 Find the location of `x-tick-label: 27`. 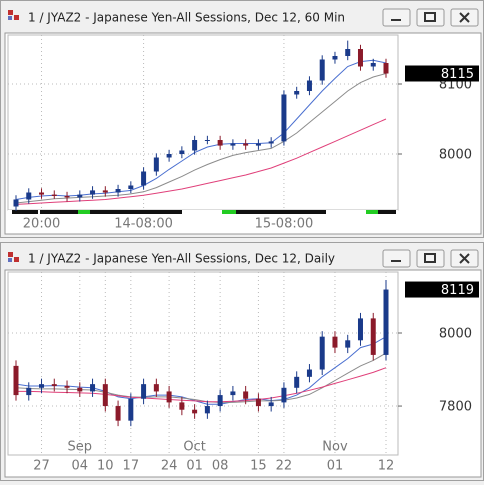

x-tick-label: 27 is located at coordinates (41, 466).